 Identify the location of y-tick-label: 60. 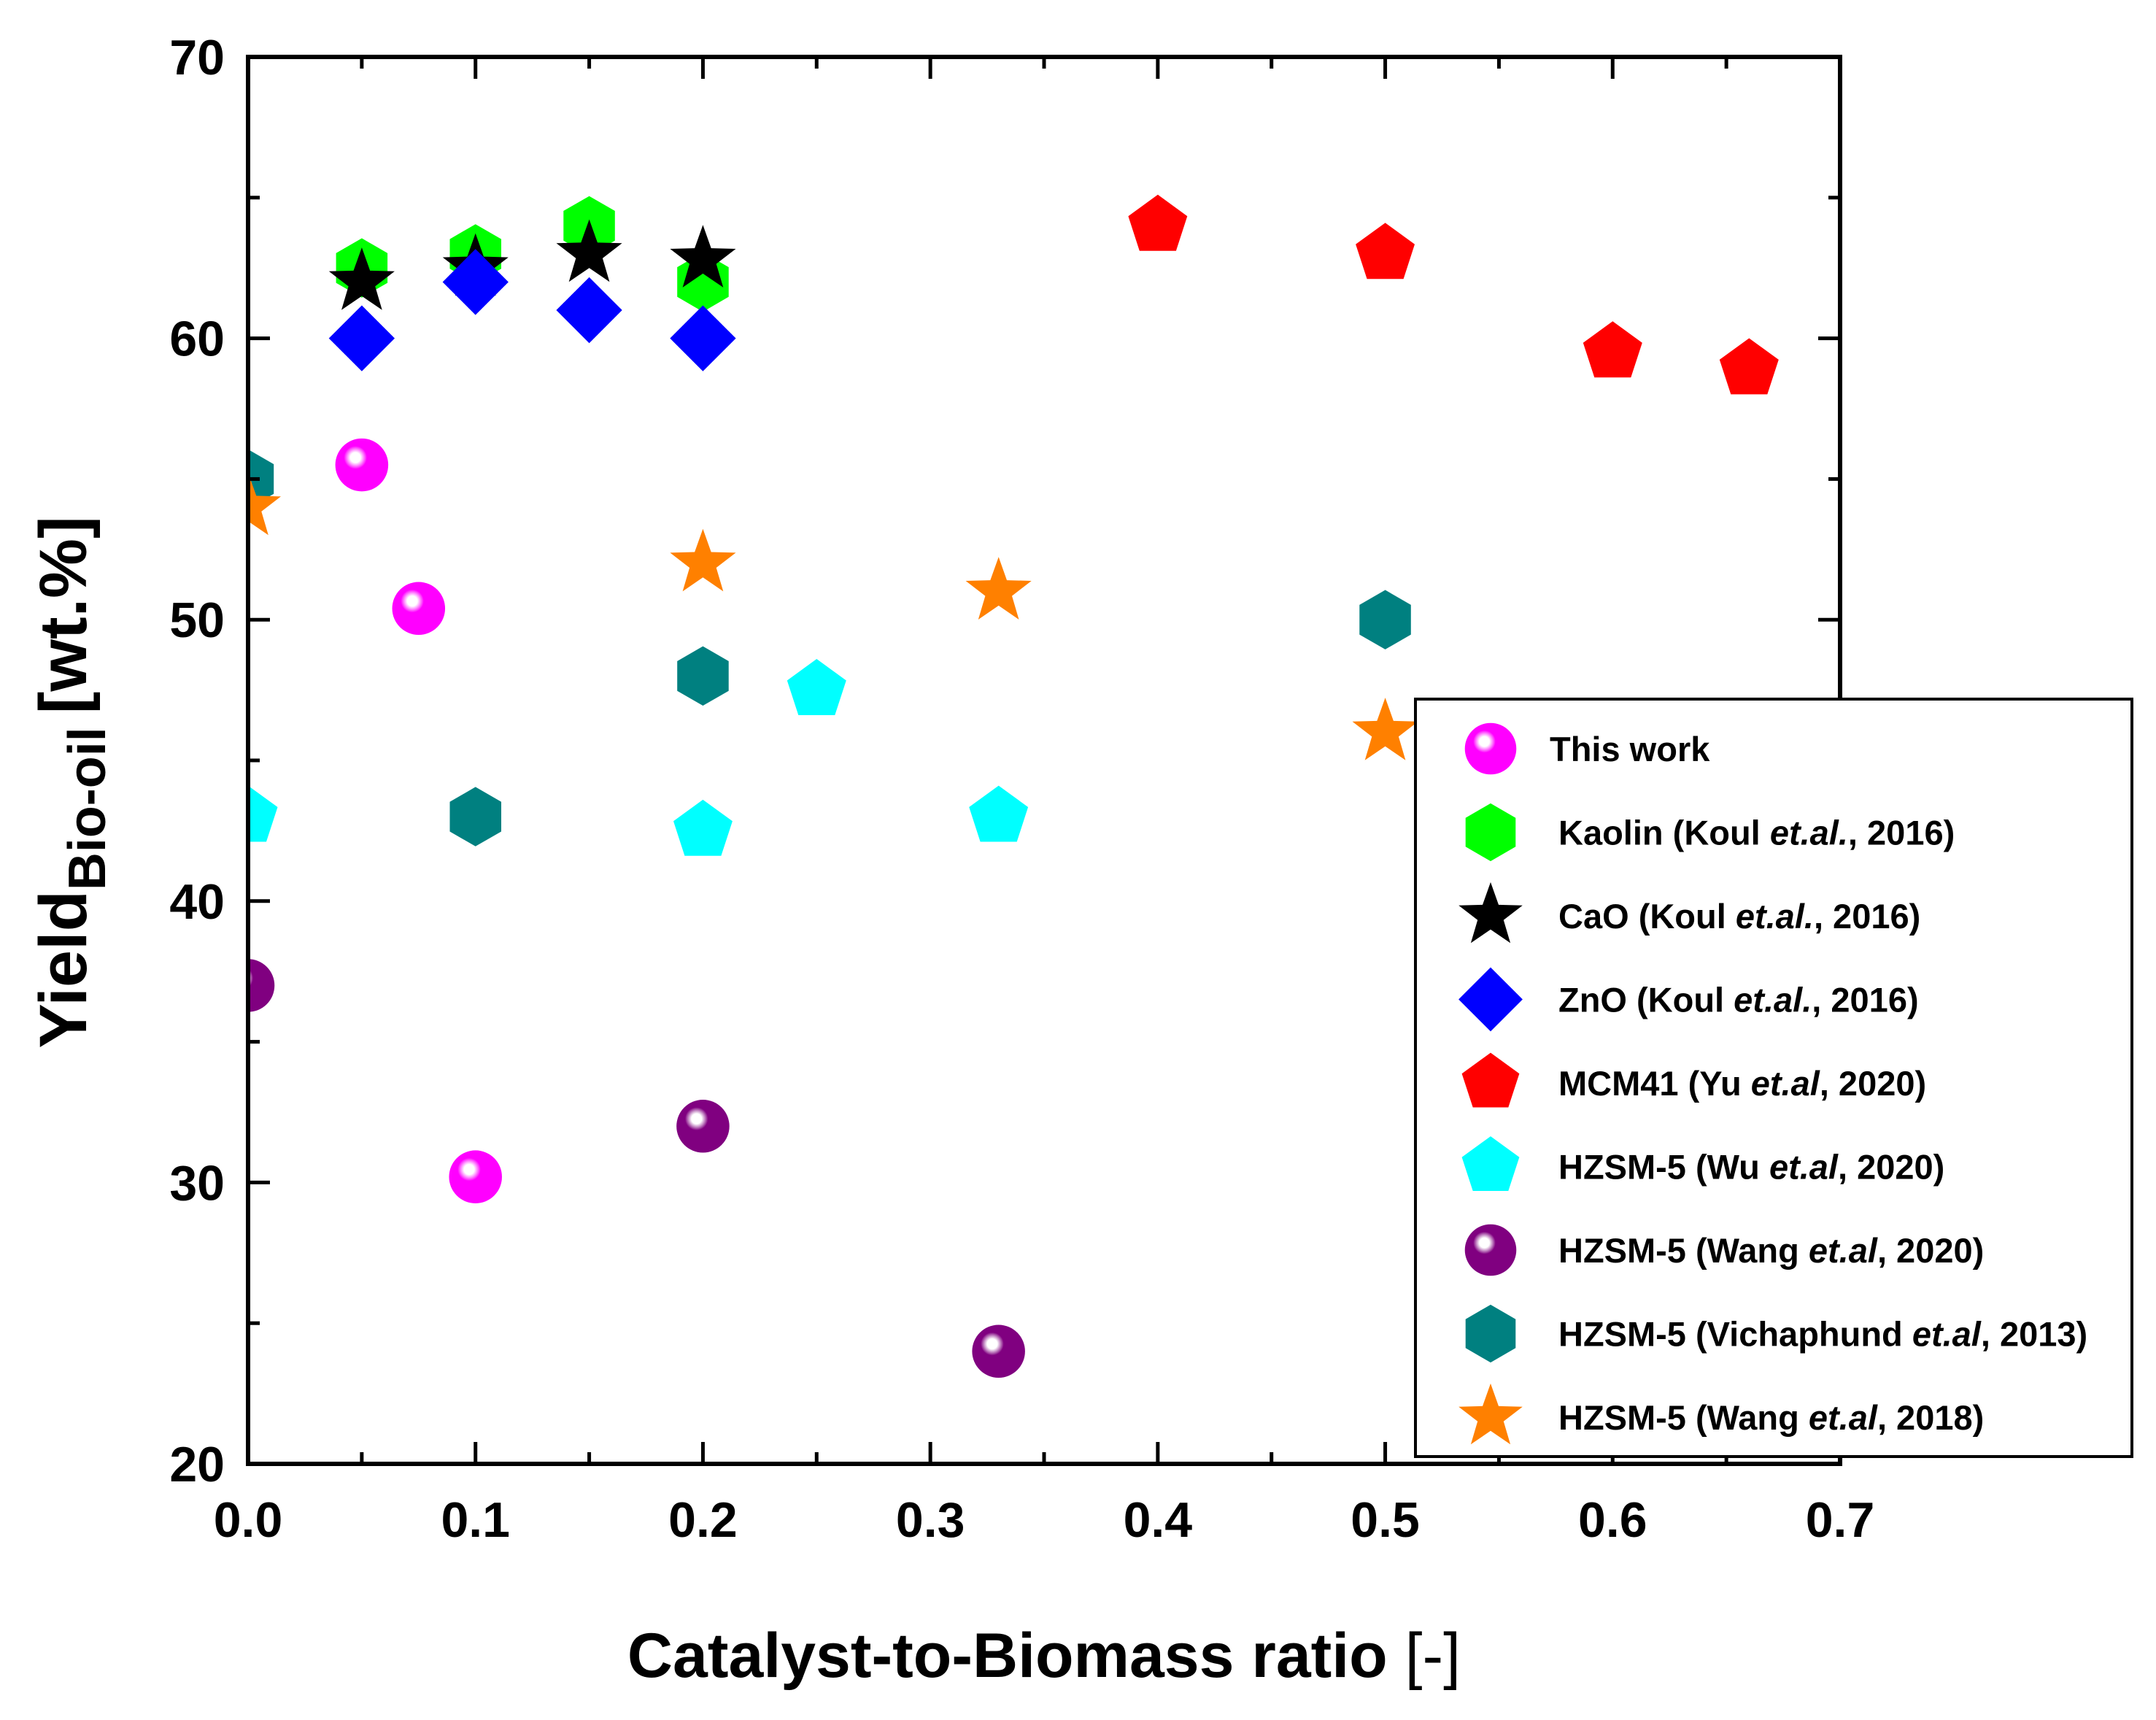
(197, 339).